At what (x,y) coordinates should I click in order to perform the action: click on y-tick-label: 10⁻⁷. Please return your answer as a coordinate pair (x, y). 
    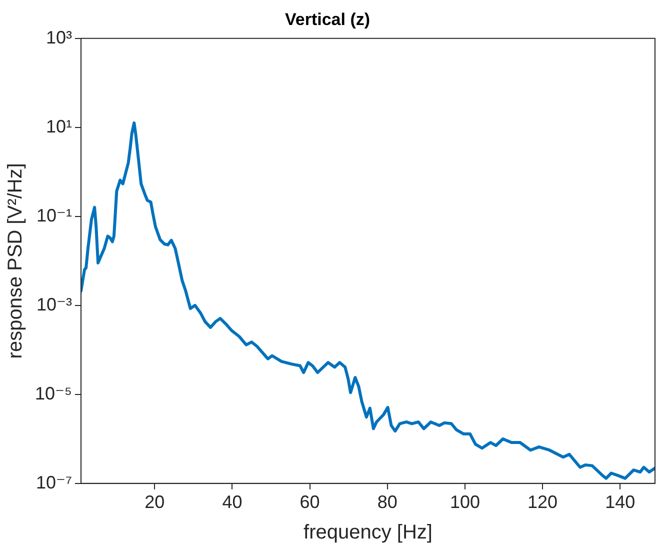
    Looking at the image, I should click on (54, 482).